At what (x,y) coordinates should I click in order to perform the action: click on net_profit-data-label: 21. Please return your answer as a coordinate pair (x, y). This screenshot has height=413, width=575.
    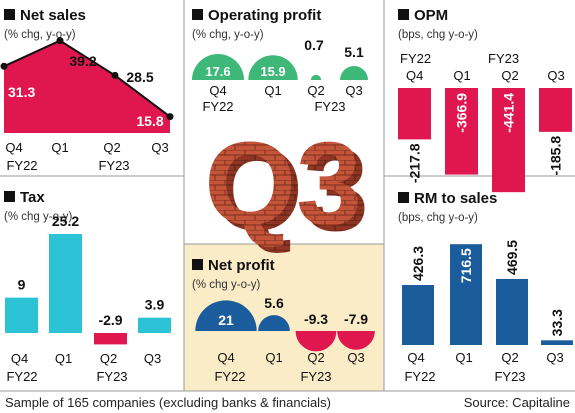
    Looking at the image, I should click on (226, 320).